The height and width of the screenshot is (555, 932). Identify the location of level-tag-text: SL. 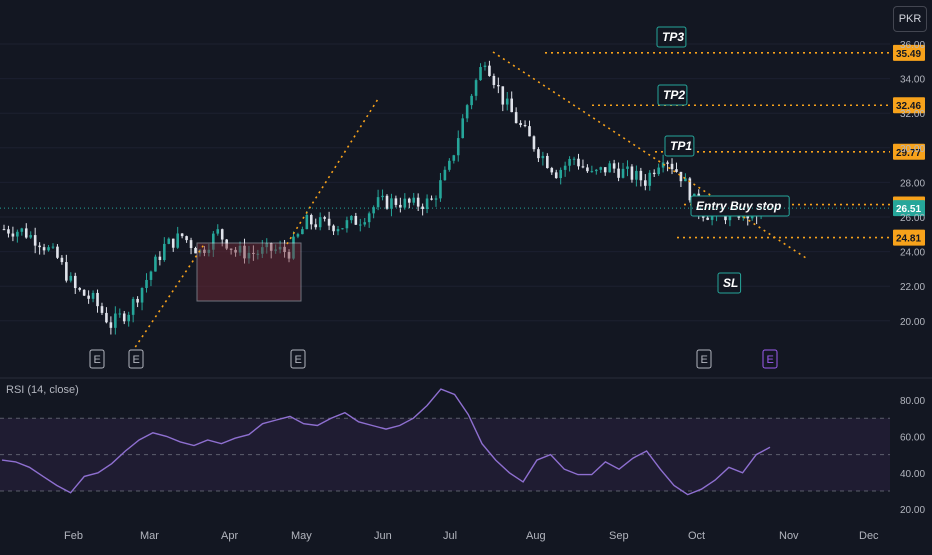
(730, 283).